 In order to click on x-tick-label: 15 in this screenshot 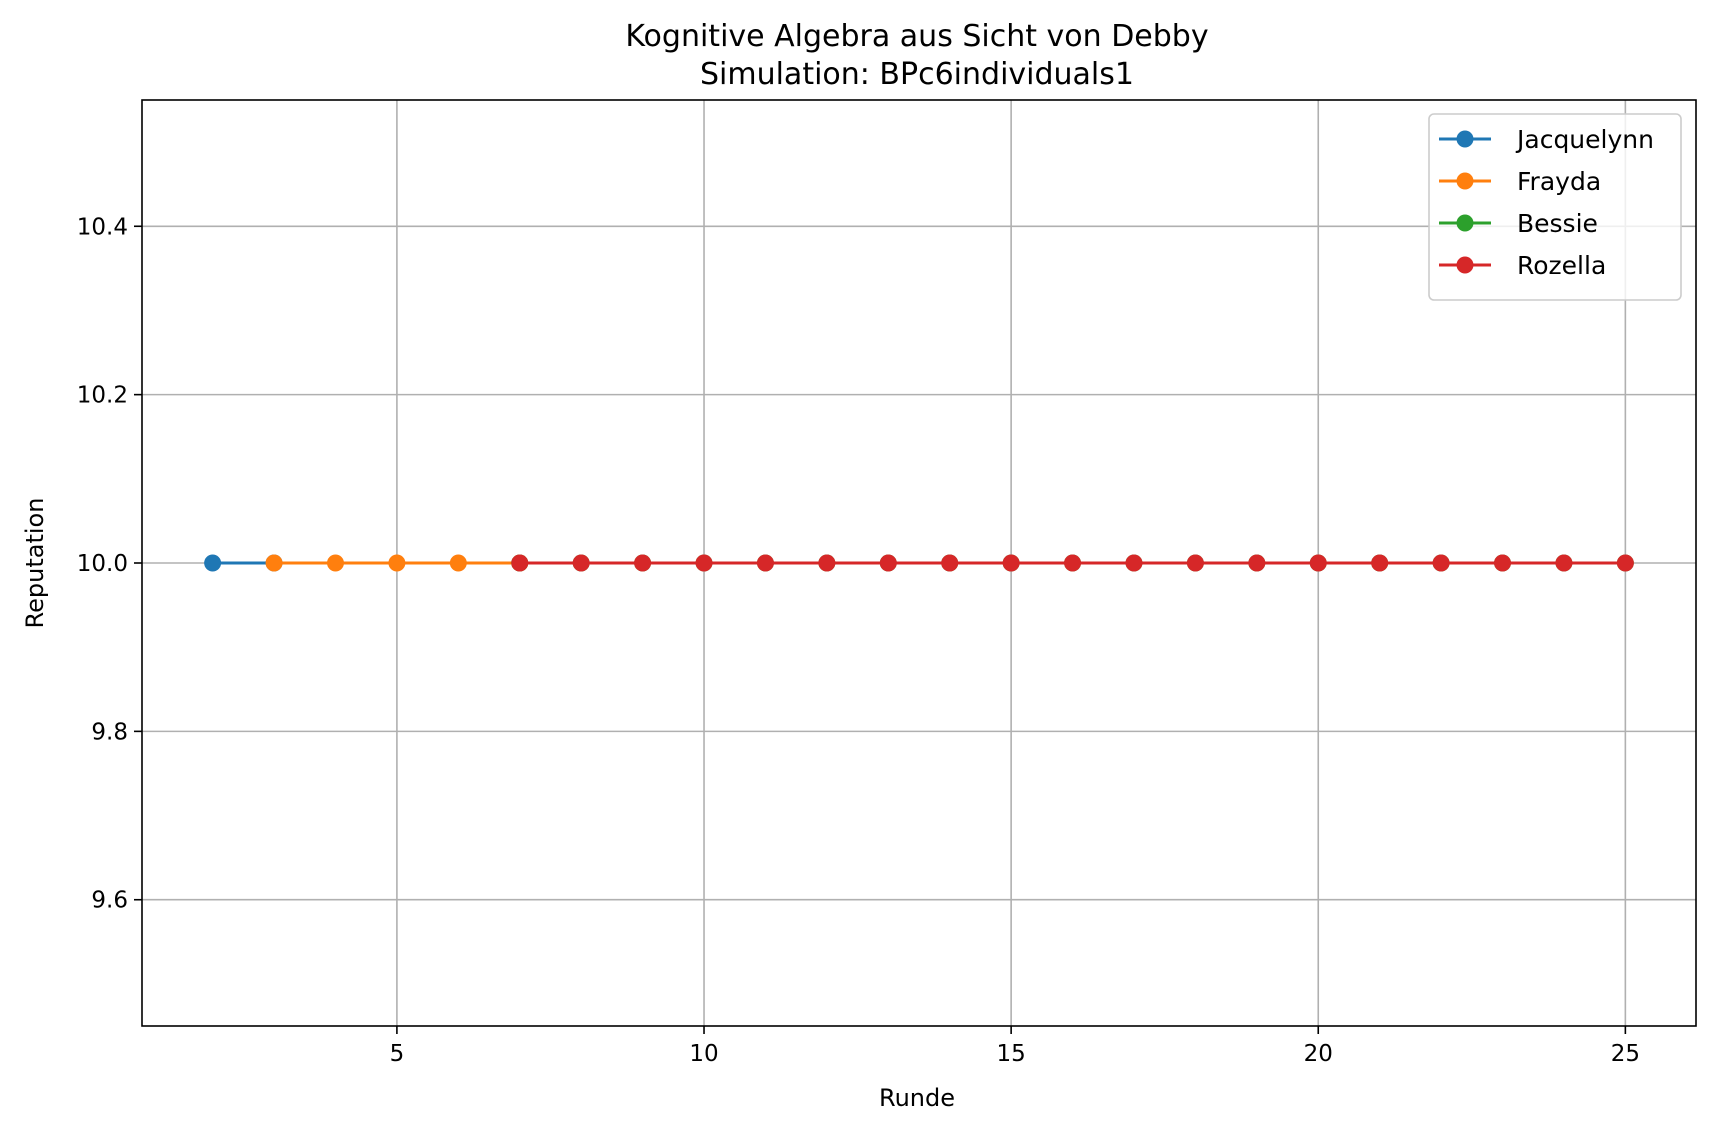, I will do `click(1010, 1054)`.